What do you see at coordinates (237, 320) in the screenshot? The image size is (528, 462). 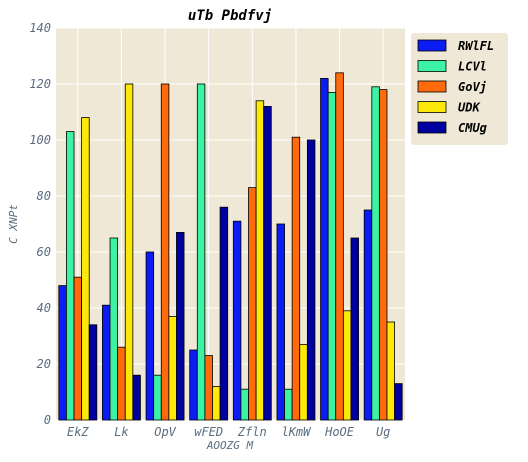 I see `bar-RWlFL-Zfln` at bounding box center [237, 320].